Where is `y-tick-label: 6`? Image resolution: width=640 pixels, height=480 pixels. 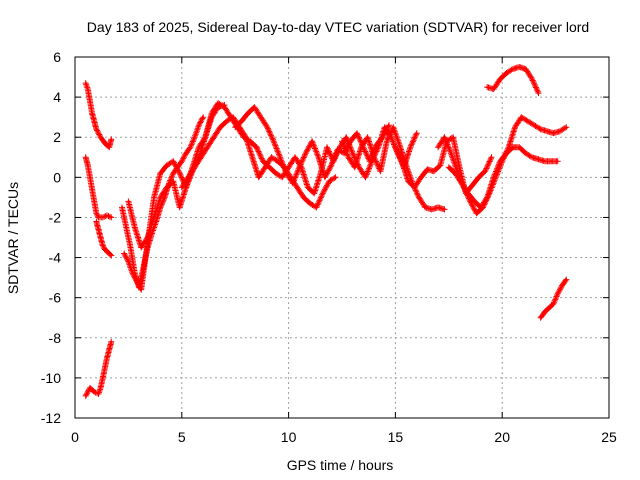
y-tick-label: 6 is located at coordinates (57, 57).